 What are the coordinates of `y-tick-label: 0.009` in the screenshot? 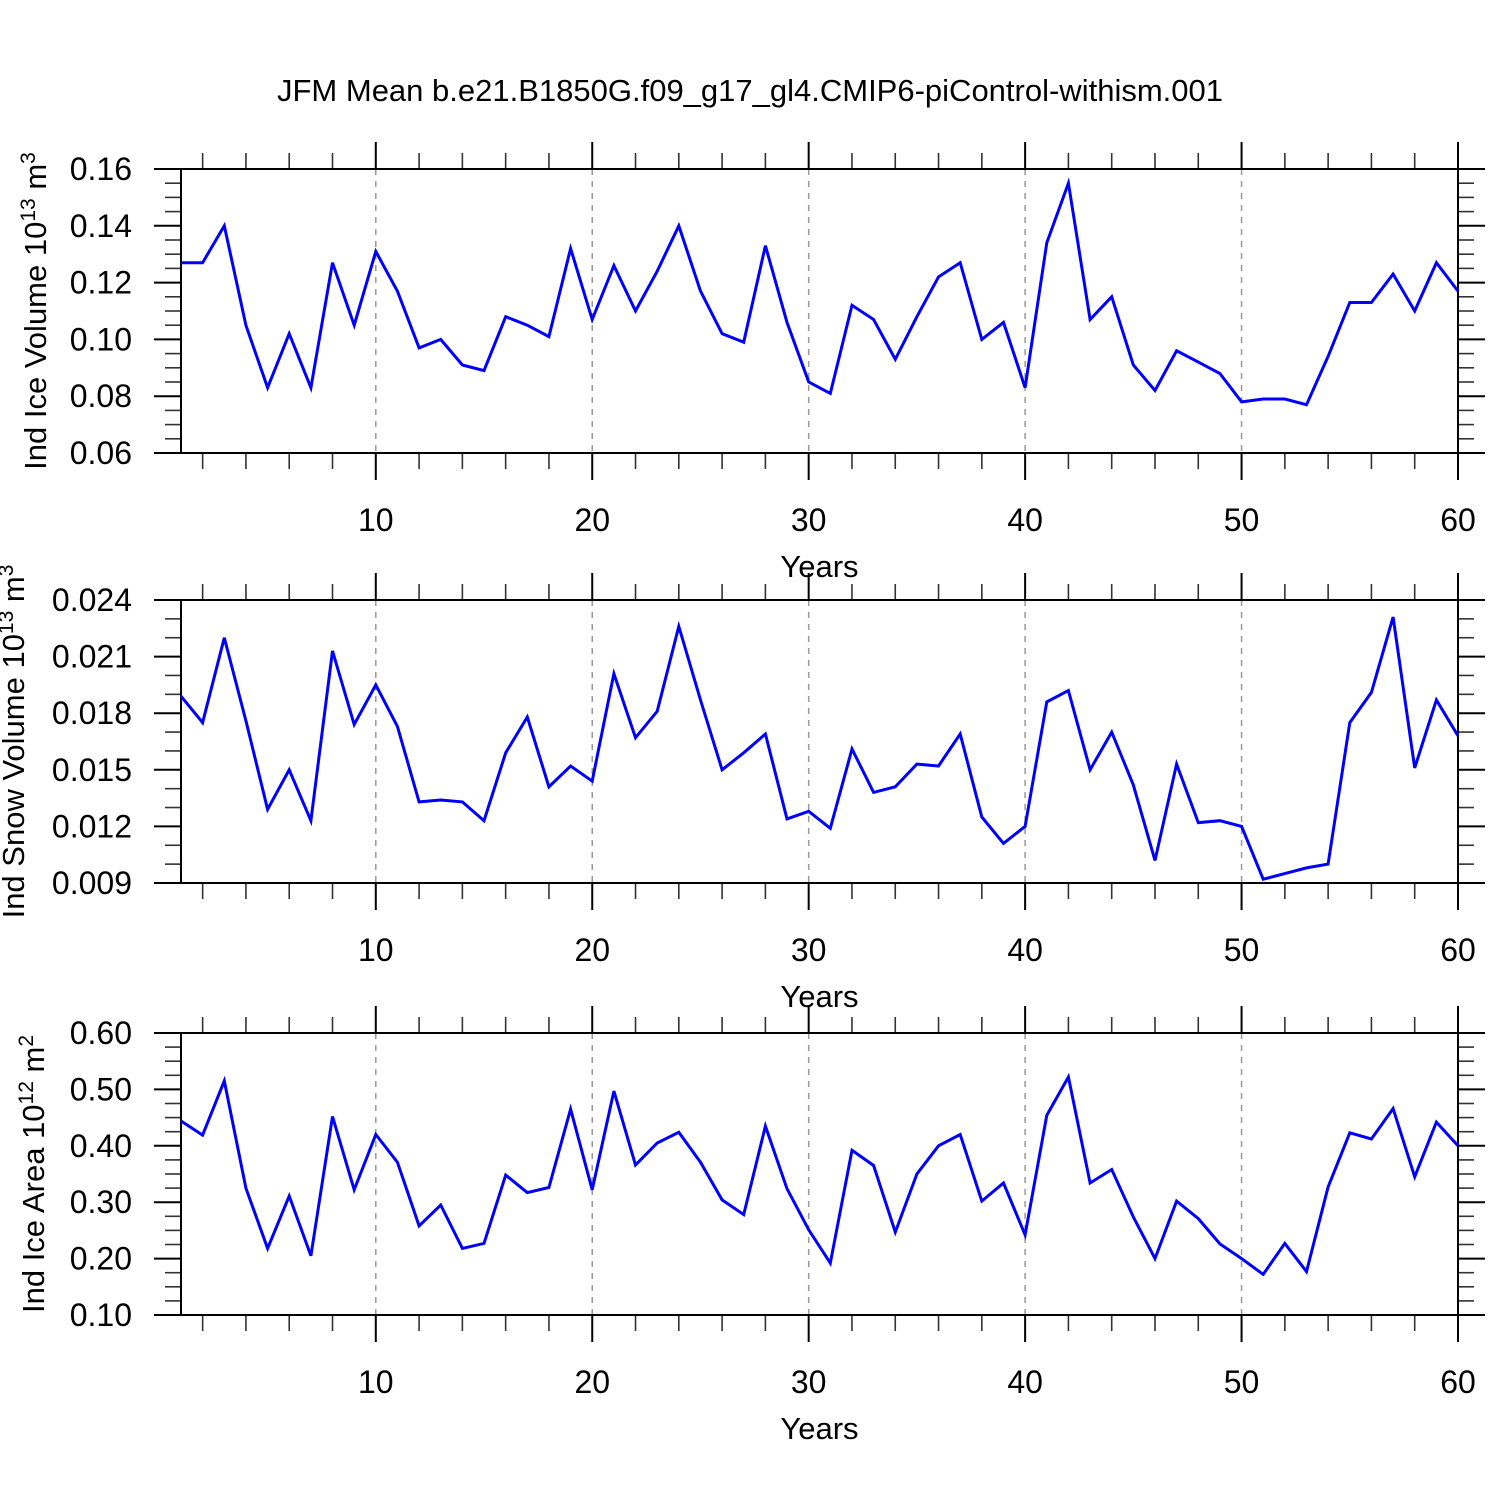 It's located at (92, 883).